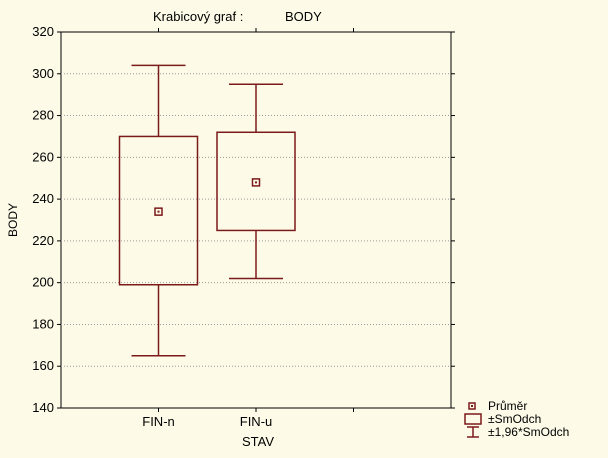 This screenshot has width=608, height=458. I want to click on box-fin-n, so click(158, 210).